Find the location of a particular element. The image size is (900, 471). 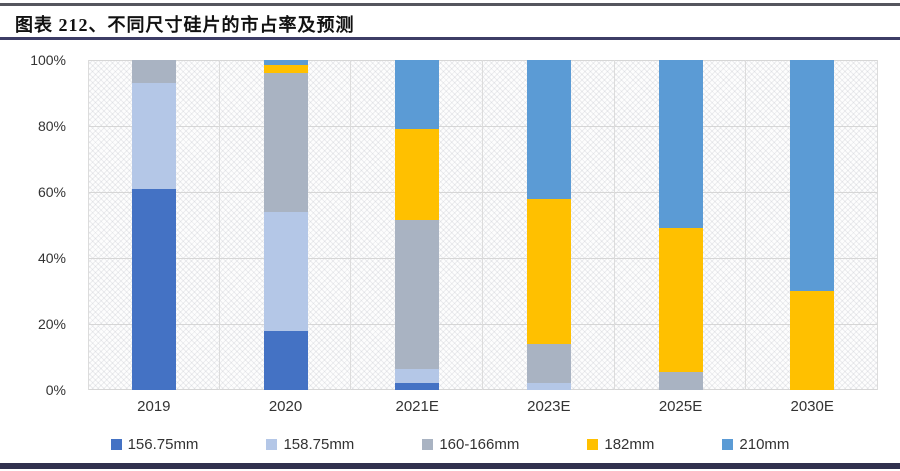

bar-segment-160-166mm-2020 is located at coordinates (285, 142).